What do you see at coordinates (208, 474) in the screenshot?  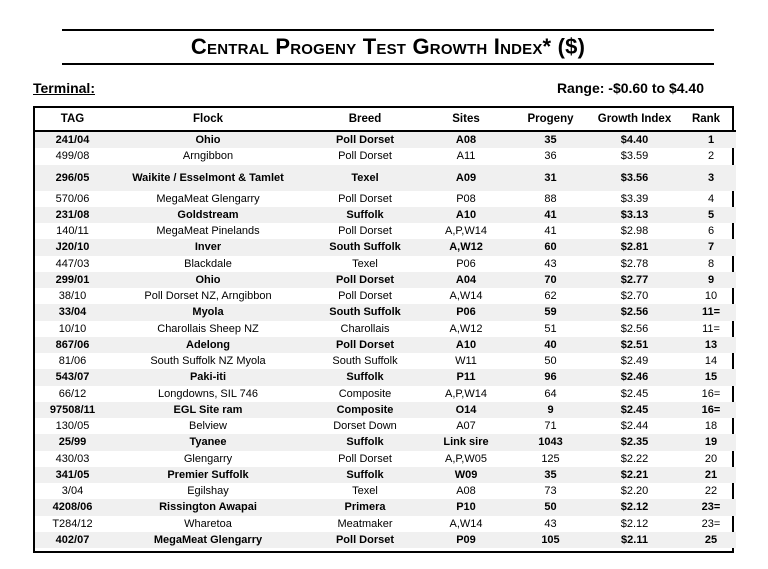 I see `cell-flock: Premier Suffolk` at bounding box center [208, 474].